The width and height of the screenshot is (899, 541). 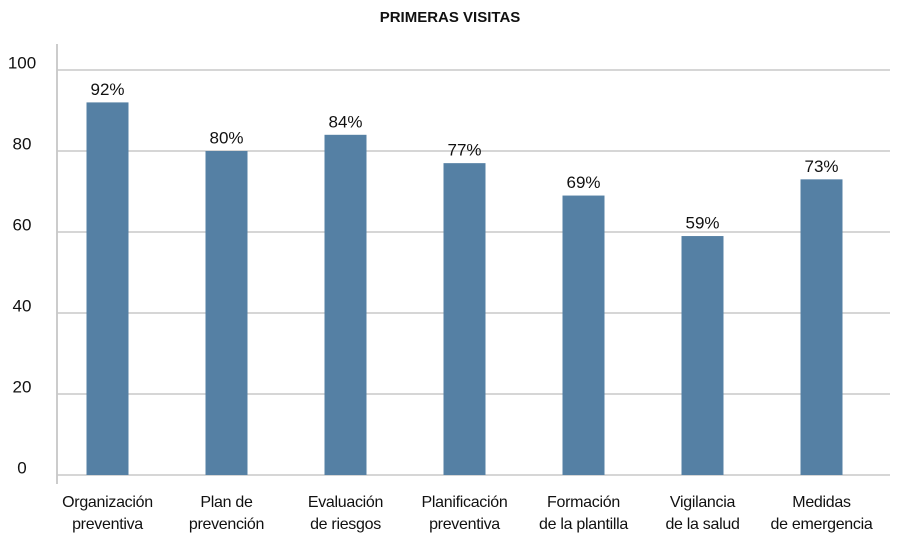 What do you see at coordinates (22, 386) in the screenshot?
I see `y-tick-label: 20` at bounding box center [22, 386].